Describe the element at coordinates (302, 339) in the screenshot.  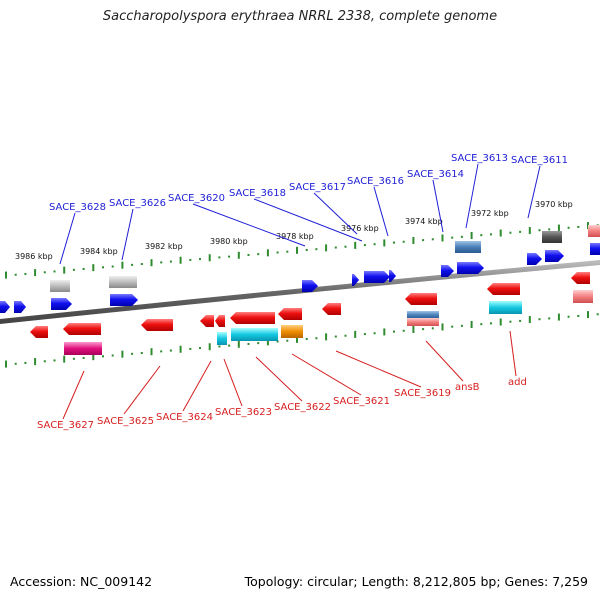
I see `tick-row-bottom` at that location.